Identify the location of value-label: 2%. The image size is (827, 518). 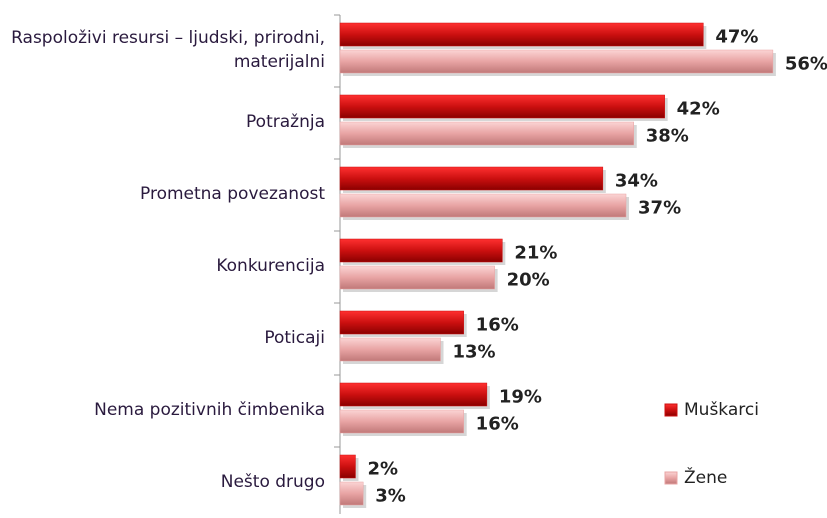
(382, 469).